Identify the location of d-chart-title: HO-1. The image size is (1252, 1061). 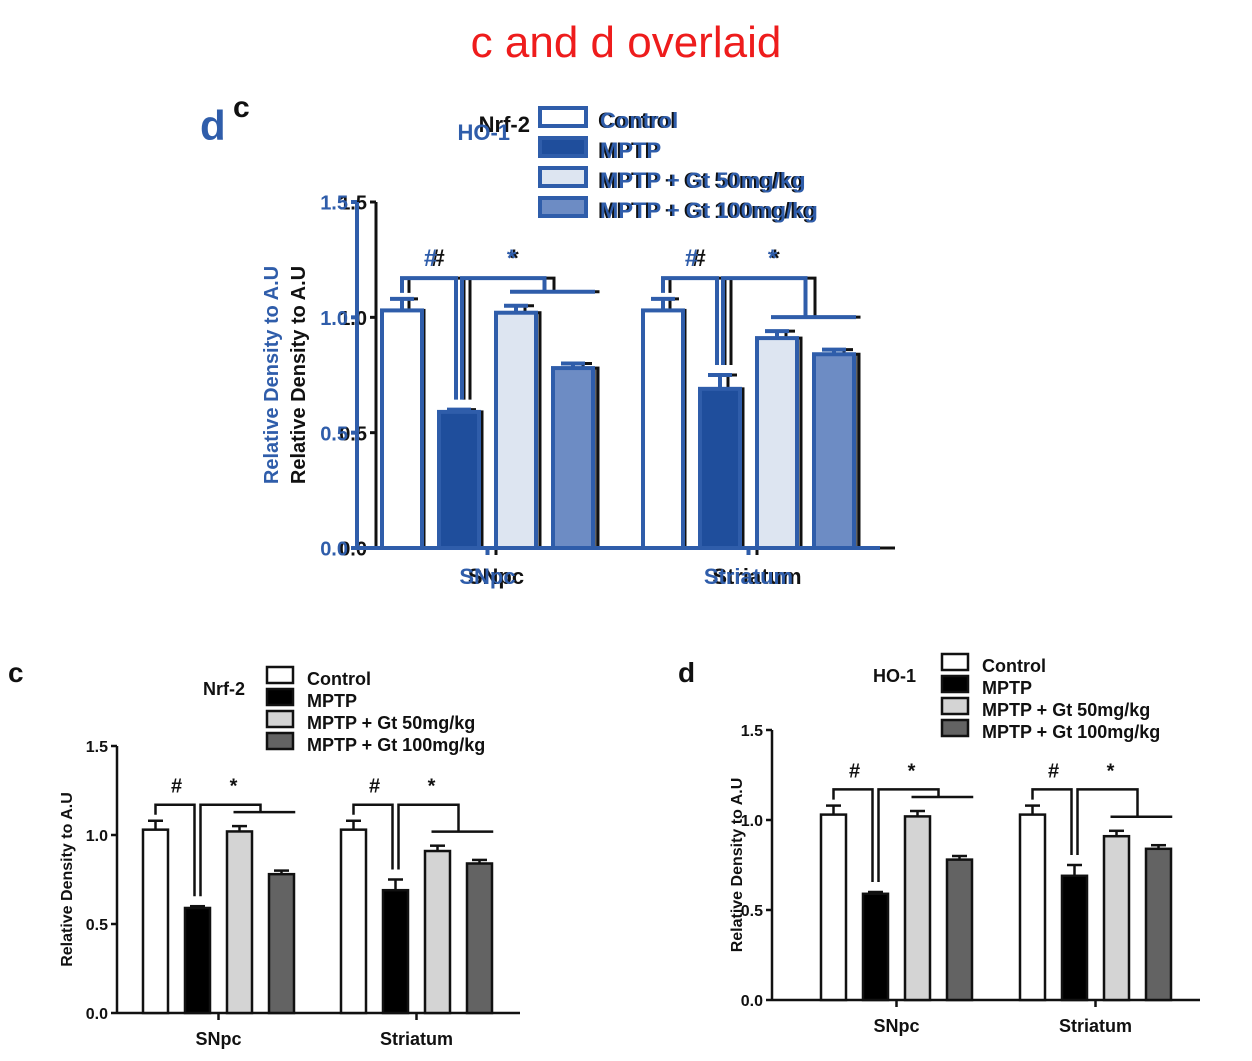
(894, 676).